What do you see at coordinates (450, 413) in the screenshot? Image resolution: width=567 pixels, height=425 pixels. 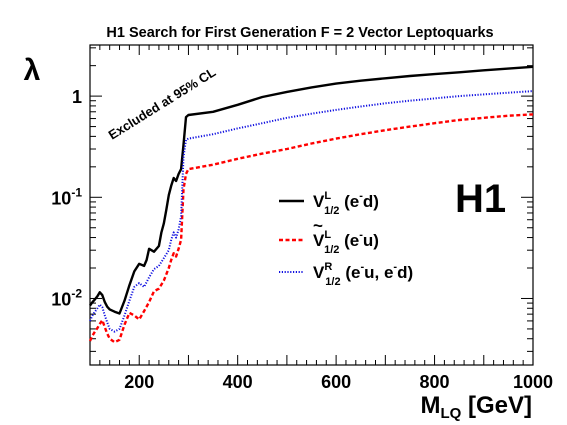 I see `x-axis-title-sub: LQ` at bounding box center [450, 413].